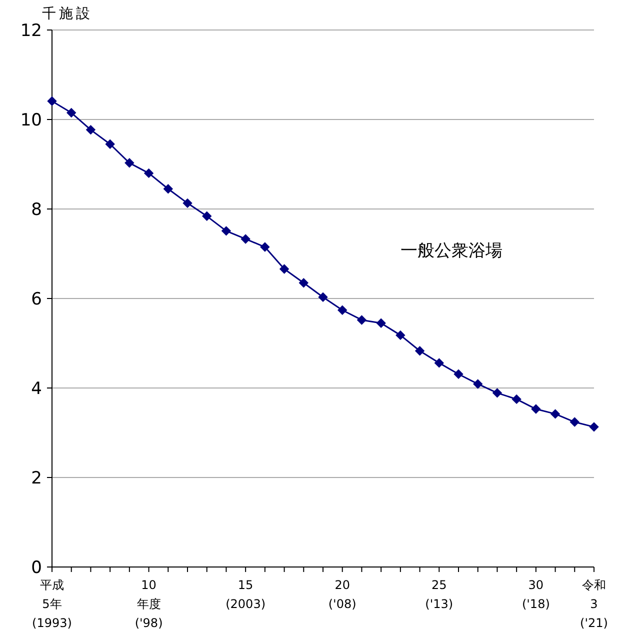 The width and height of the screenshot is (630, 640). I want to click on y-tick-label: 10, so click(31, 120).